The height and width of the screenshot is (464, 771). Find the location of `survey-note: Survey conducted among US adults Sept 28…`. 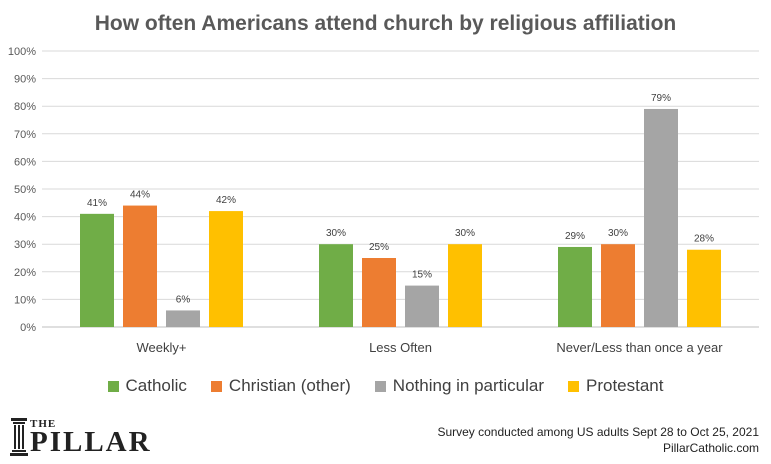

survey-note: Survey conducted among US adults Sept 28… is located at coordinates (598, 432).